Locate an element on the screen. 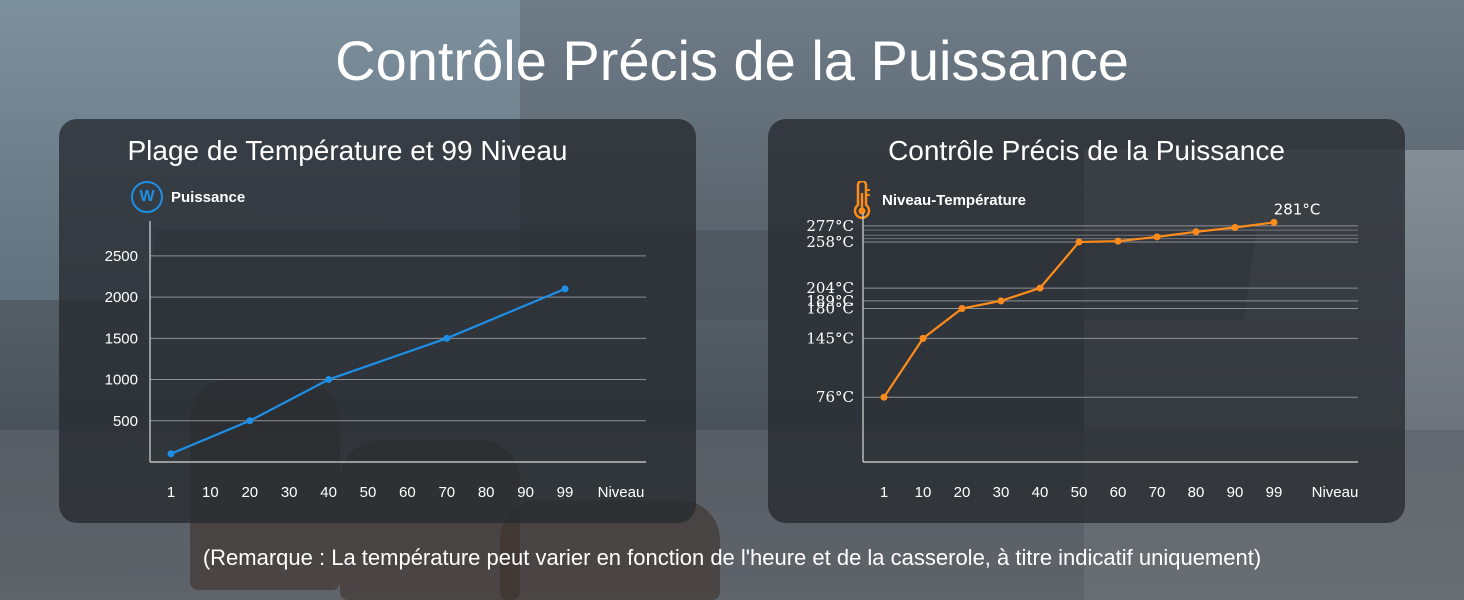  power-x-tick-label: 70 is located at coordinates (446, 492).